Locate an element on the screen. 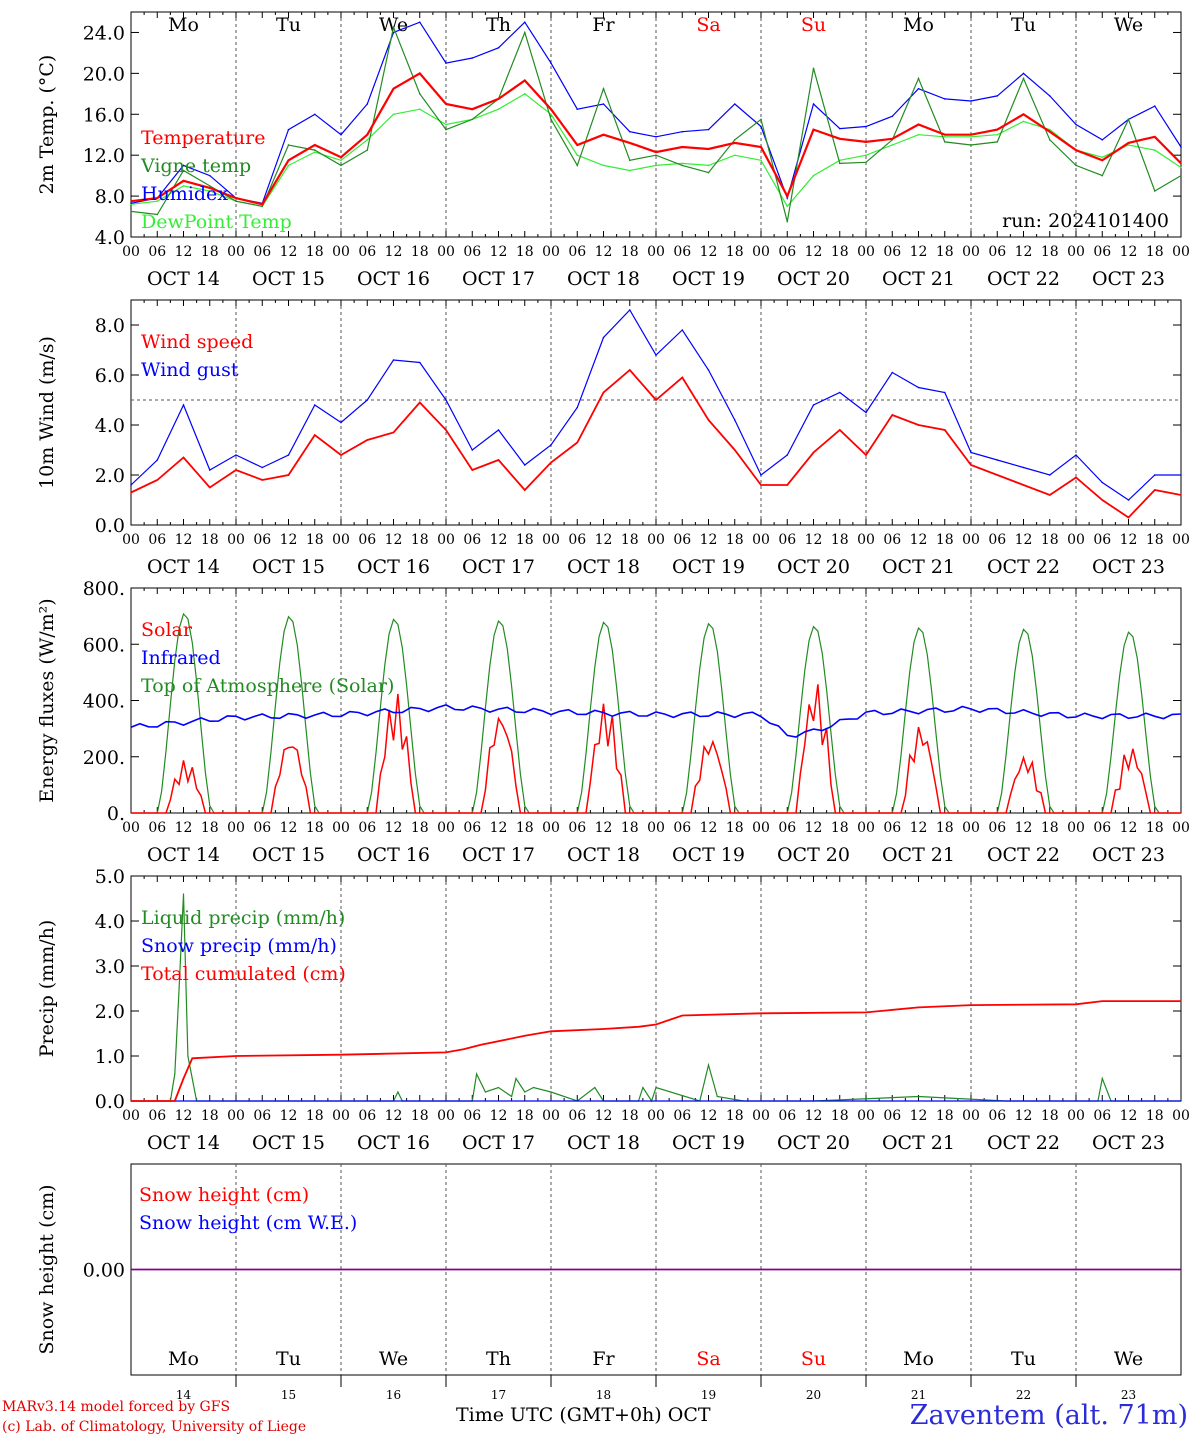 The image size is (1194, 1445). legend-entry: Solar is located at coordinates (167, 630).